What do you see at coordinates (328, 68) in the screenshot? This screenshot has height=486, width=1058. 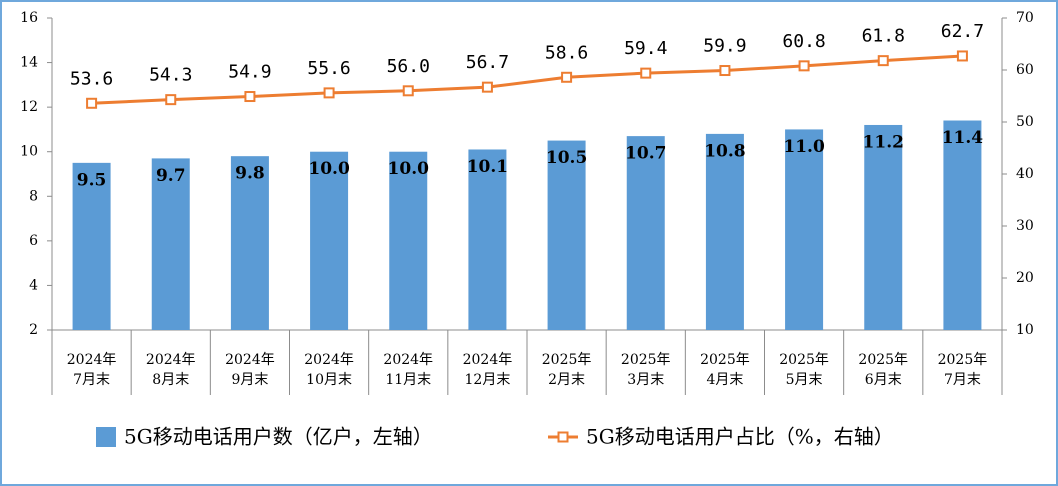 I see `line-label: 55.6` at bounding box center [328, 68].